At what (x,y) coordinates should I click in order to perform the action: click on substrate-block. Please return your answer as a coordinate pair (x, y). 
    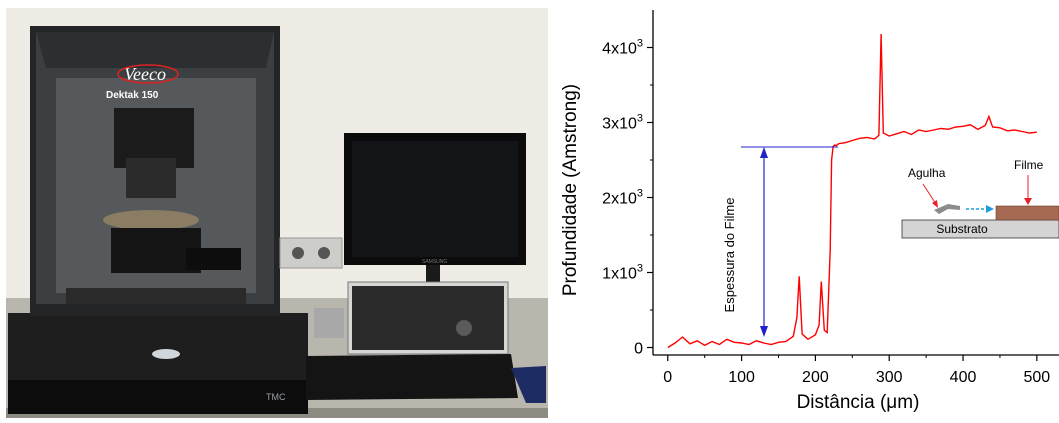
    Looking at the image, I should click on (980, 229).